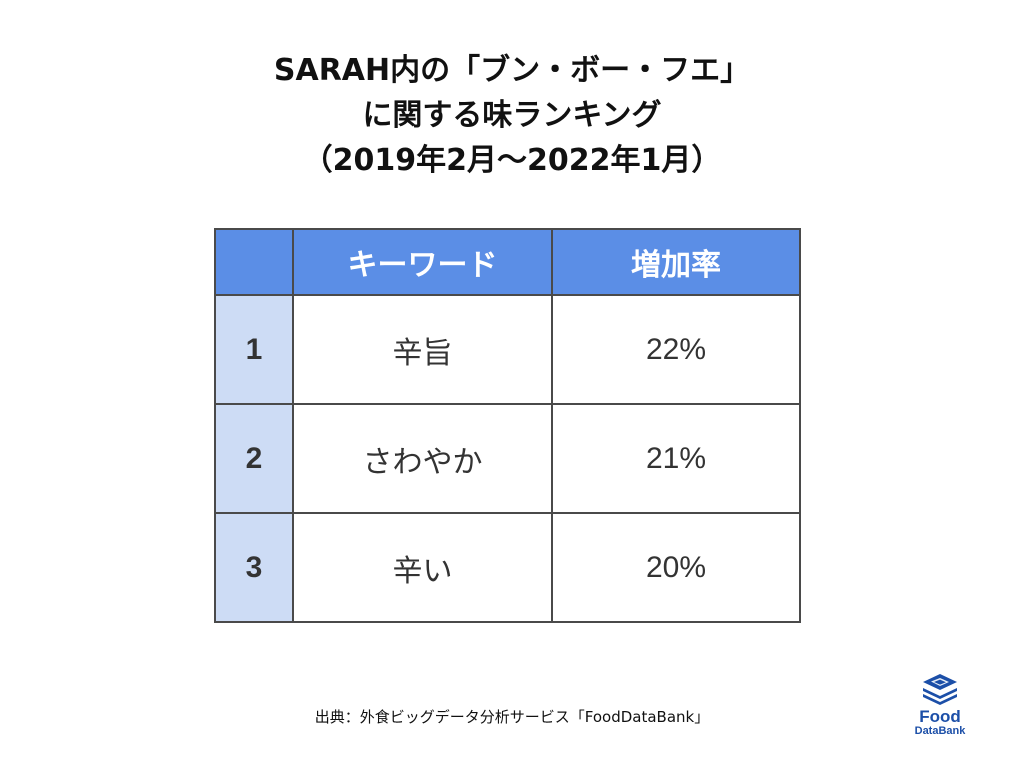 This screenshot has height=768, width=1024. I want to click on title-line-3: （2019年2月〜2022年1月）, so click(512, 160).